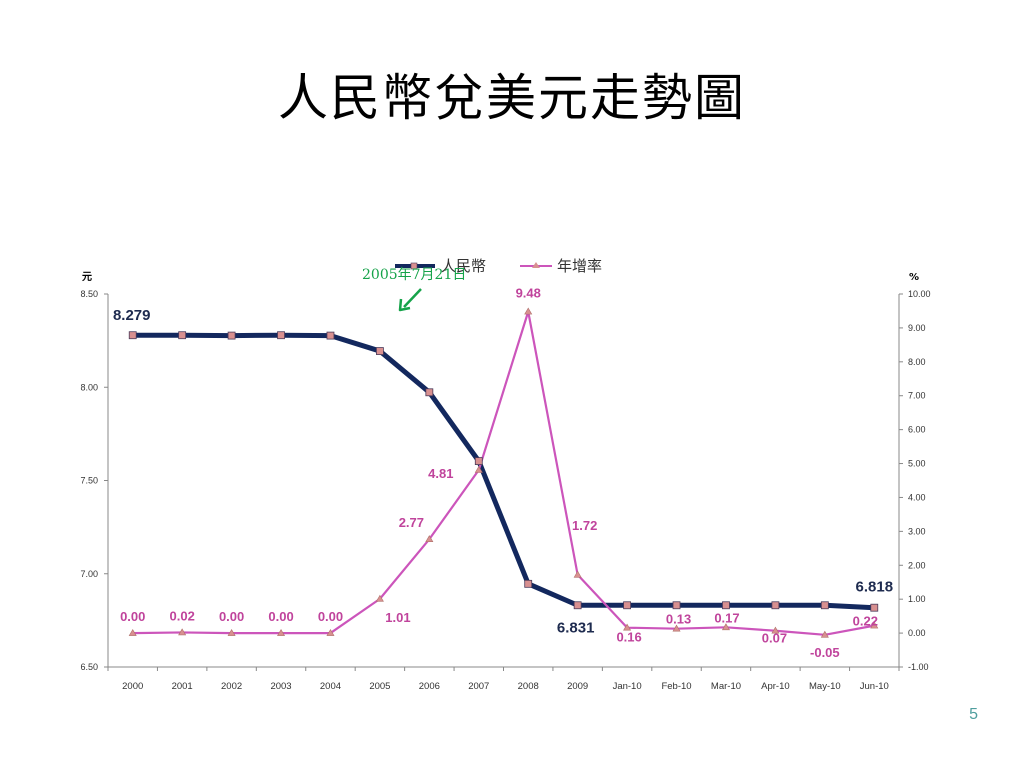 The width and height of the screenshot is (1024, 768). I want to click on rate-data-label: 0.02, so click(182, 615).